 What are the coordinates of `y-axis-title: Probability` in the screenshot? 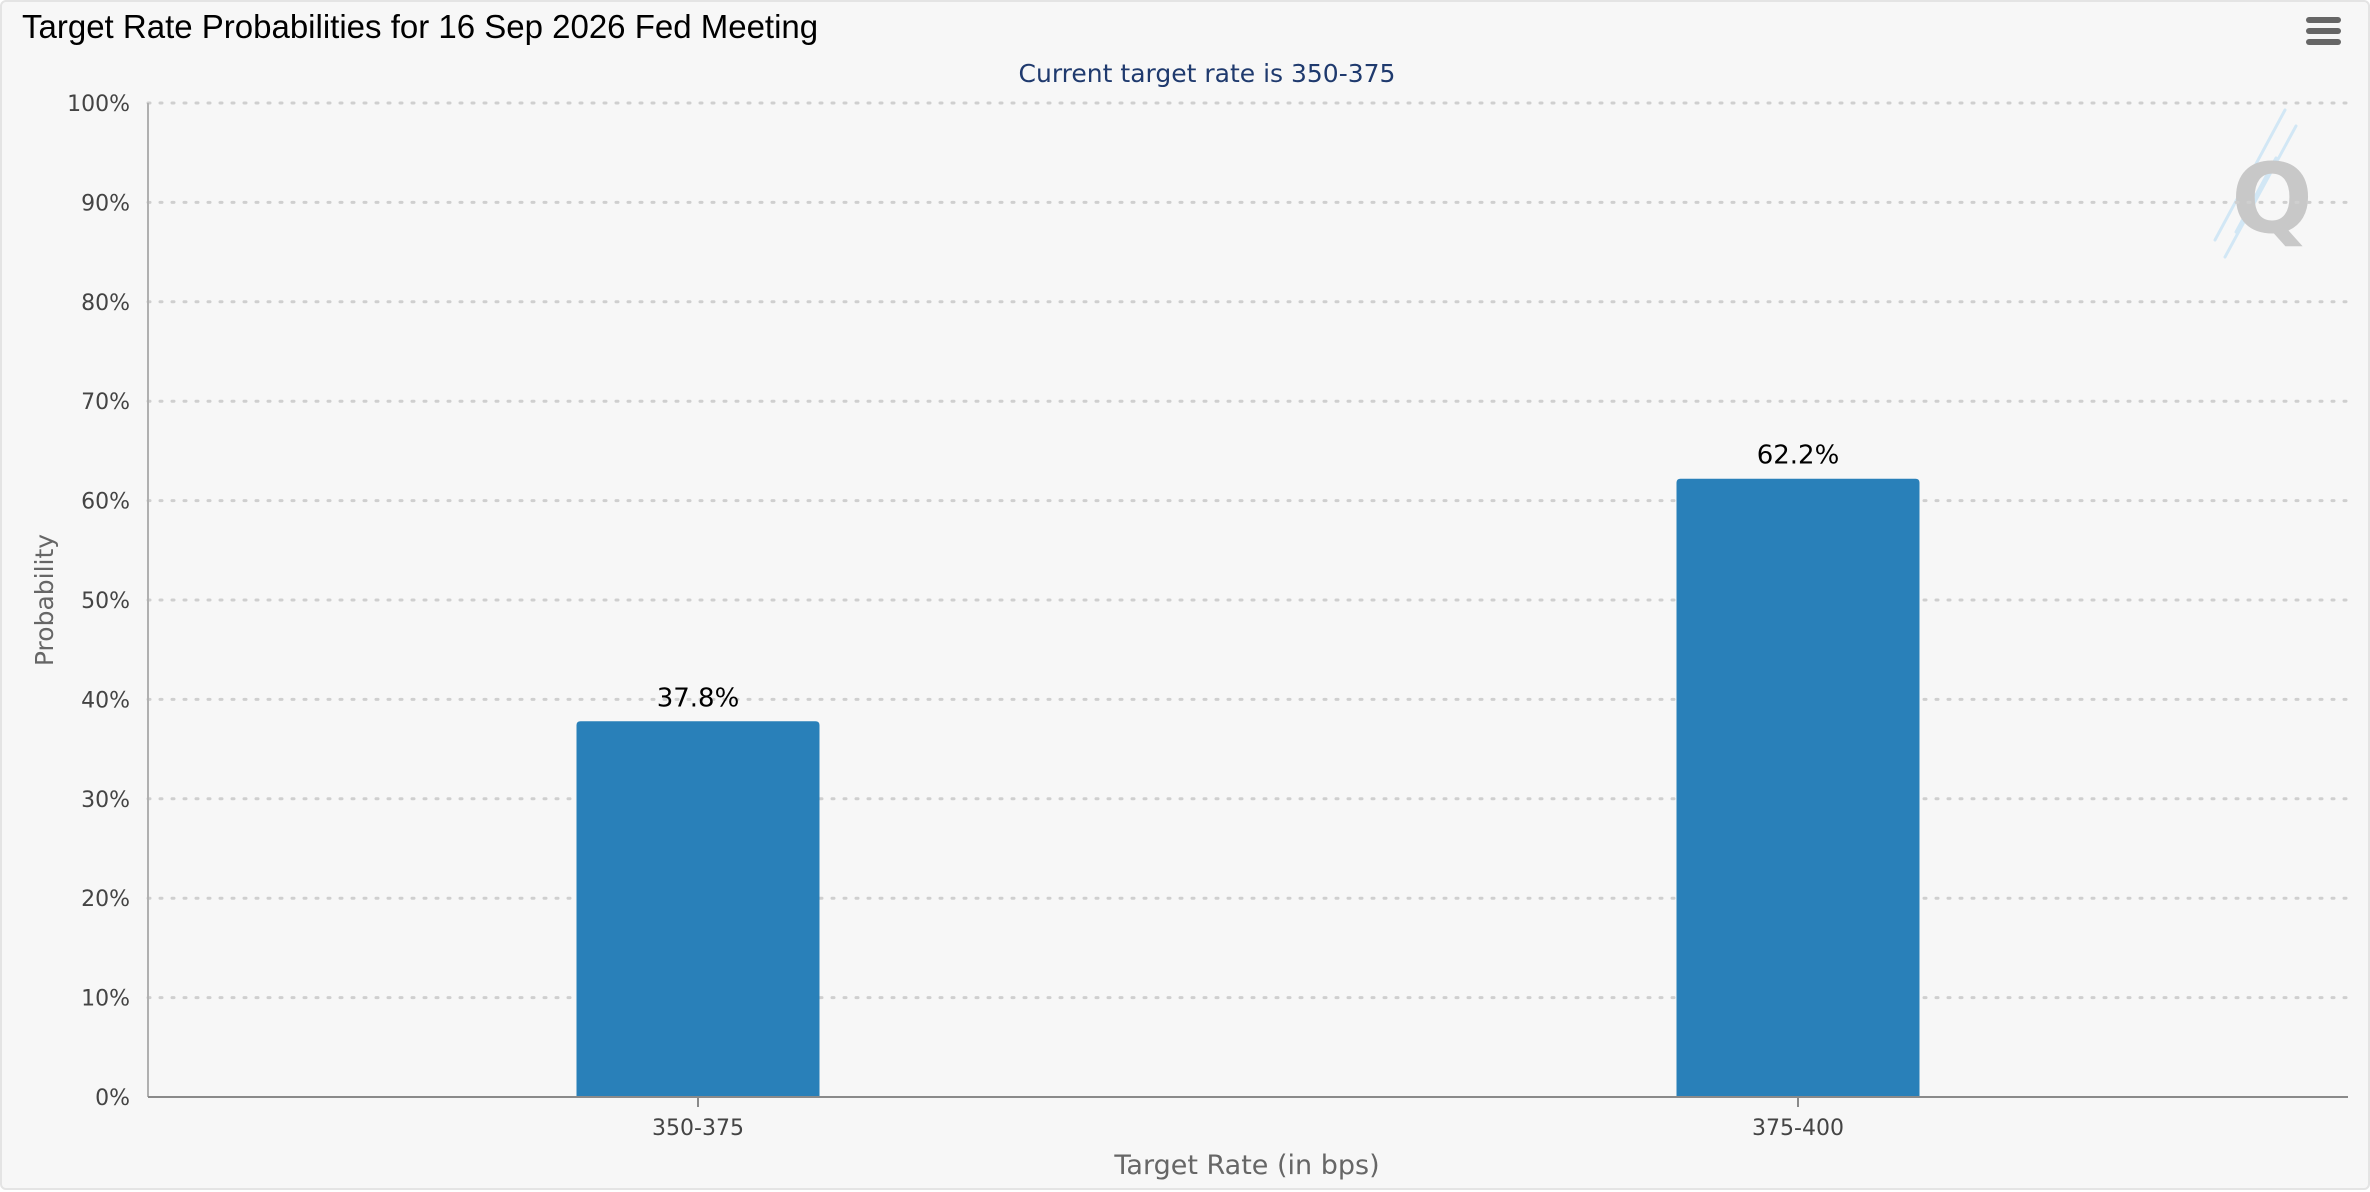 It's located at (44, 600).